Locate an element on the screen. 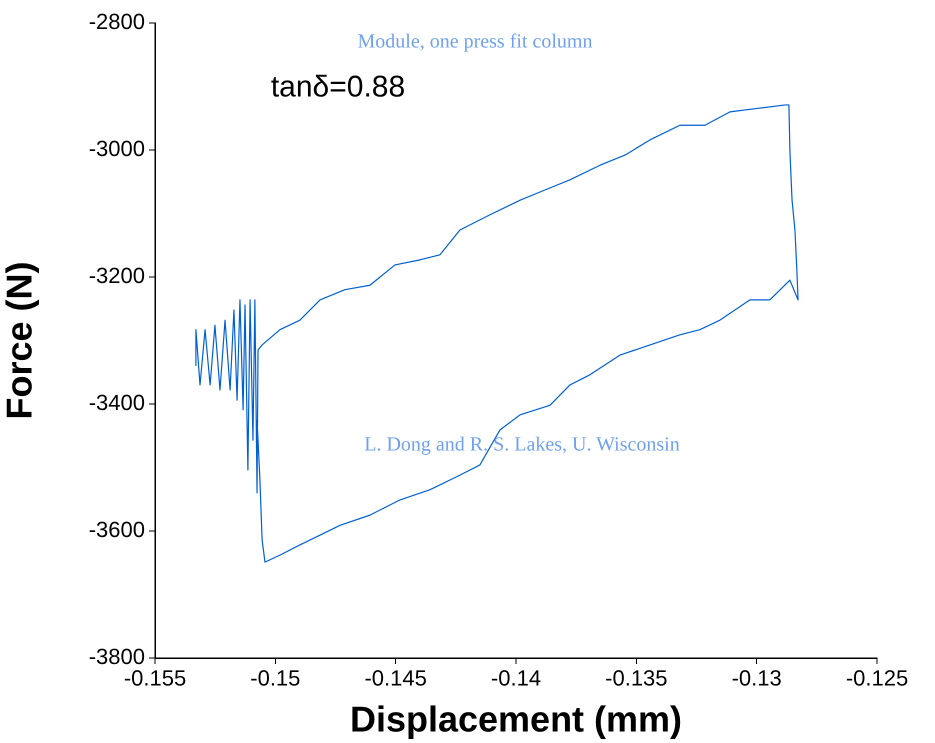 Image resolution: width=935 pixels, height=743 pixels. x-axis-title: Displacement (mm) is located at coordinates (516, 719).